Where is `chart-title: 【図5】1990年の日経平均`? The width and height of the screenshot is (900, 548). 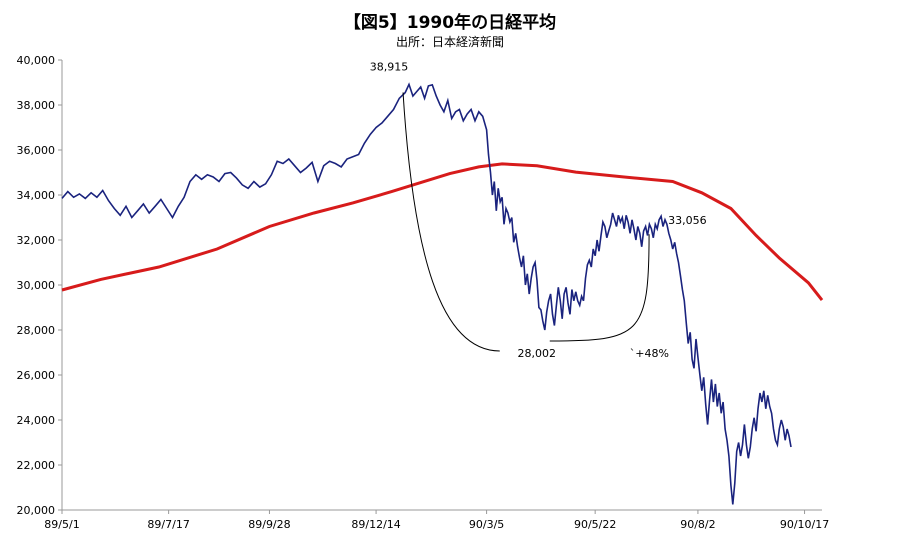 chart-title: 【図5】1990年の日経平均 is located at coordinates (450, 23).